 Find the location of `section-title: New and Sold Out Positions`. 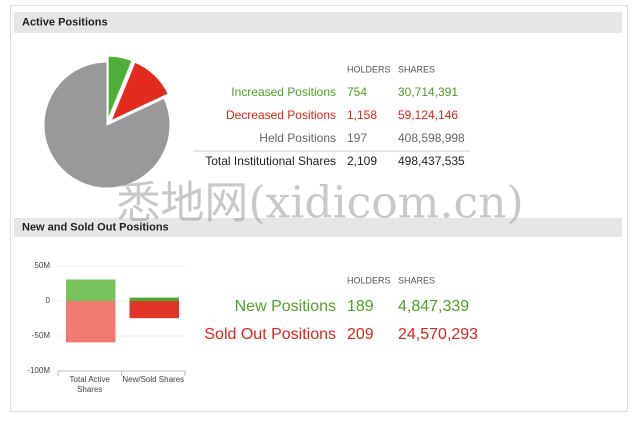

section-title: New and Sold Out Positions is located at coordinates (95, 227).